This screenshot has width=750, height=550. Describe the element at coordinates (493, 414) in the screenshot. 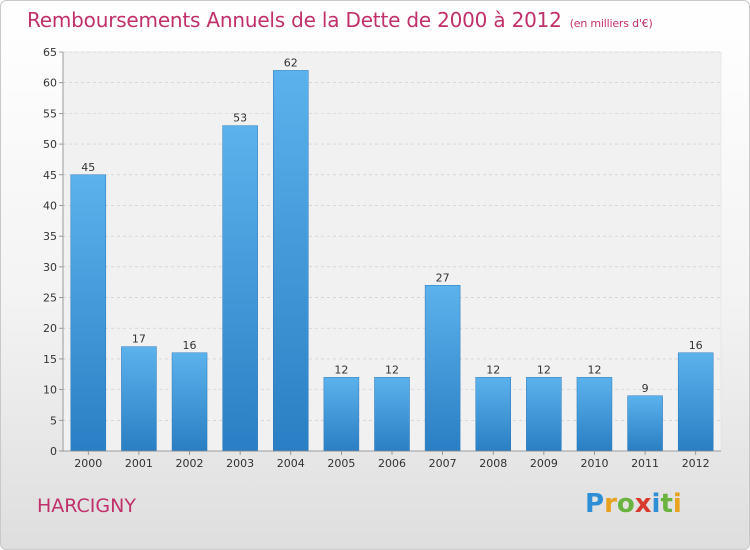

I see `bar-2008` at that location.